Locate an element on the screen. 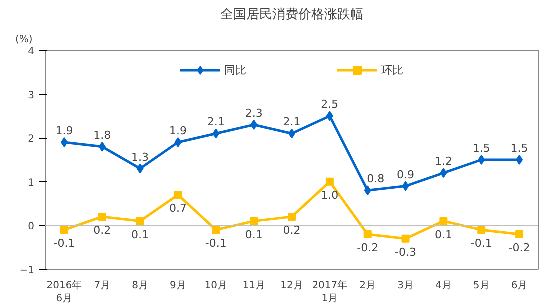  y-tick-label: 4 is located at coordinates (31, 52).